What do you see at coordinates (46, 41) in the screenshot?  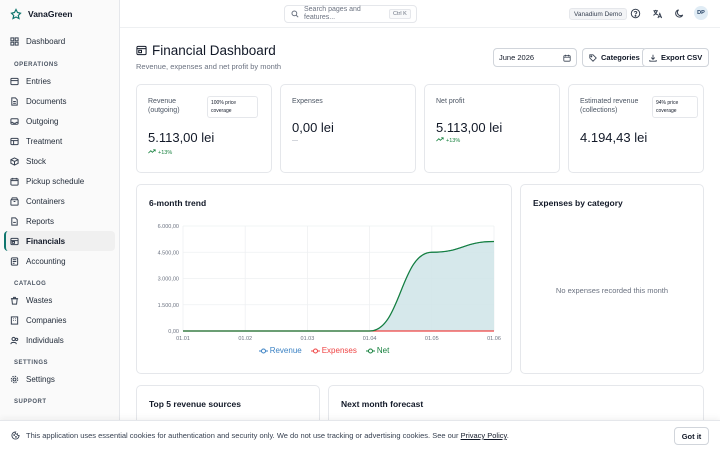 I see `sidebar-item-label: Dashboard` at bounding box center [46, 41].